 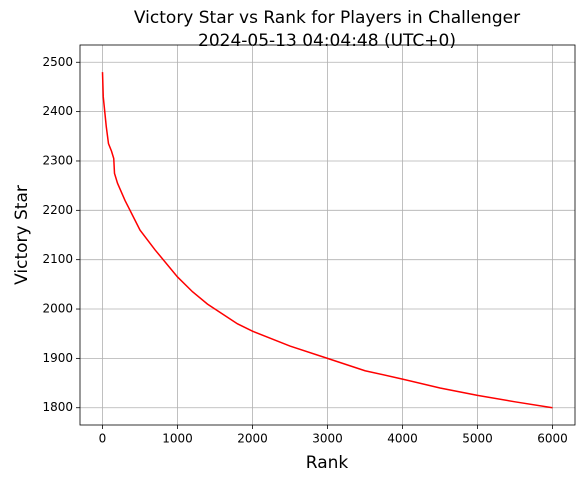 What do you see at coordinates (22, 235) in the screenshot?
I see `y-axis-label: Victory Star` at bounding box center [22, 235].